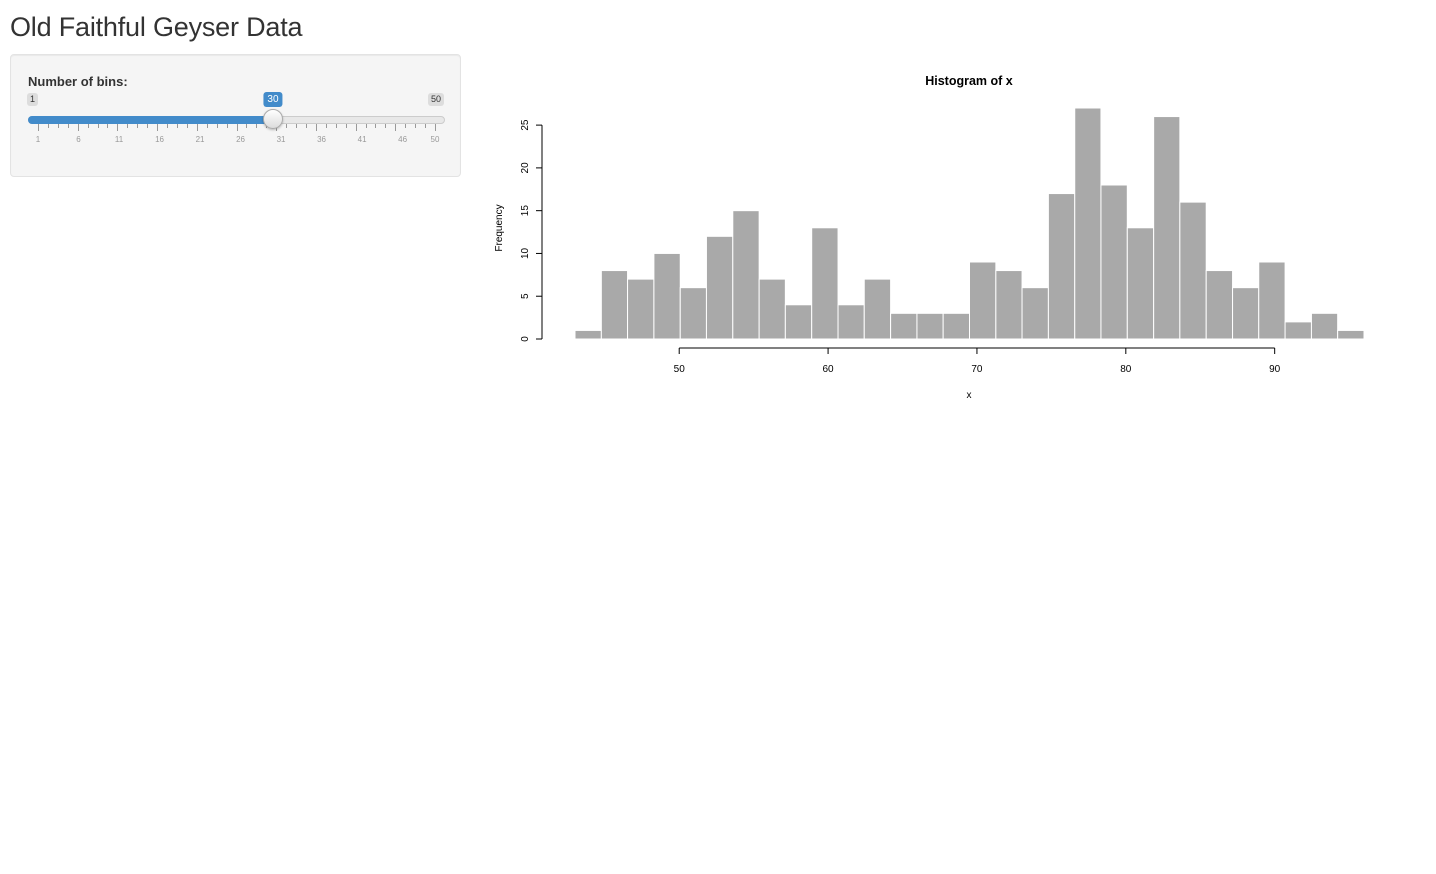 The image size is (1436, 874). I want to click on y-tick-label: 15, so click(525, 211).